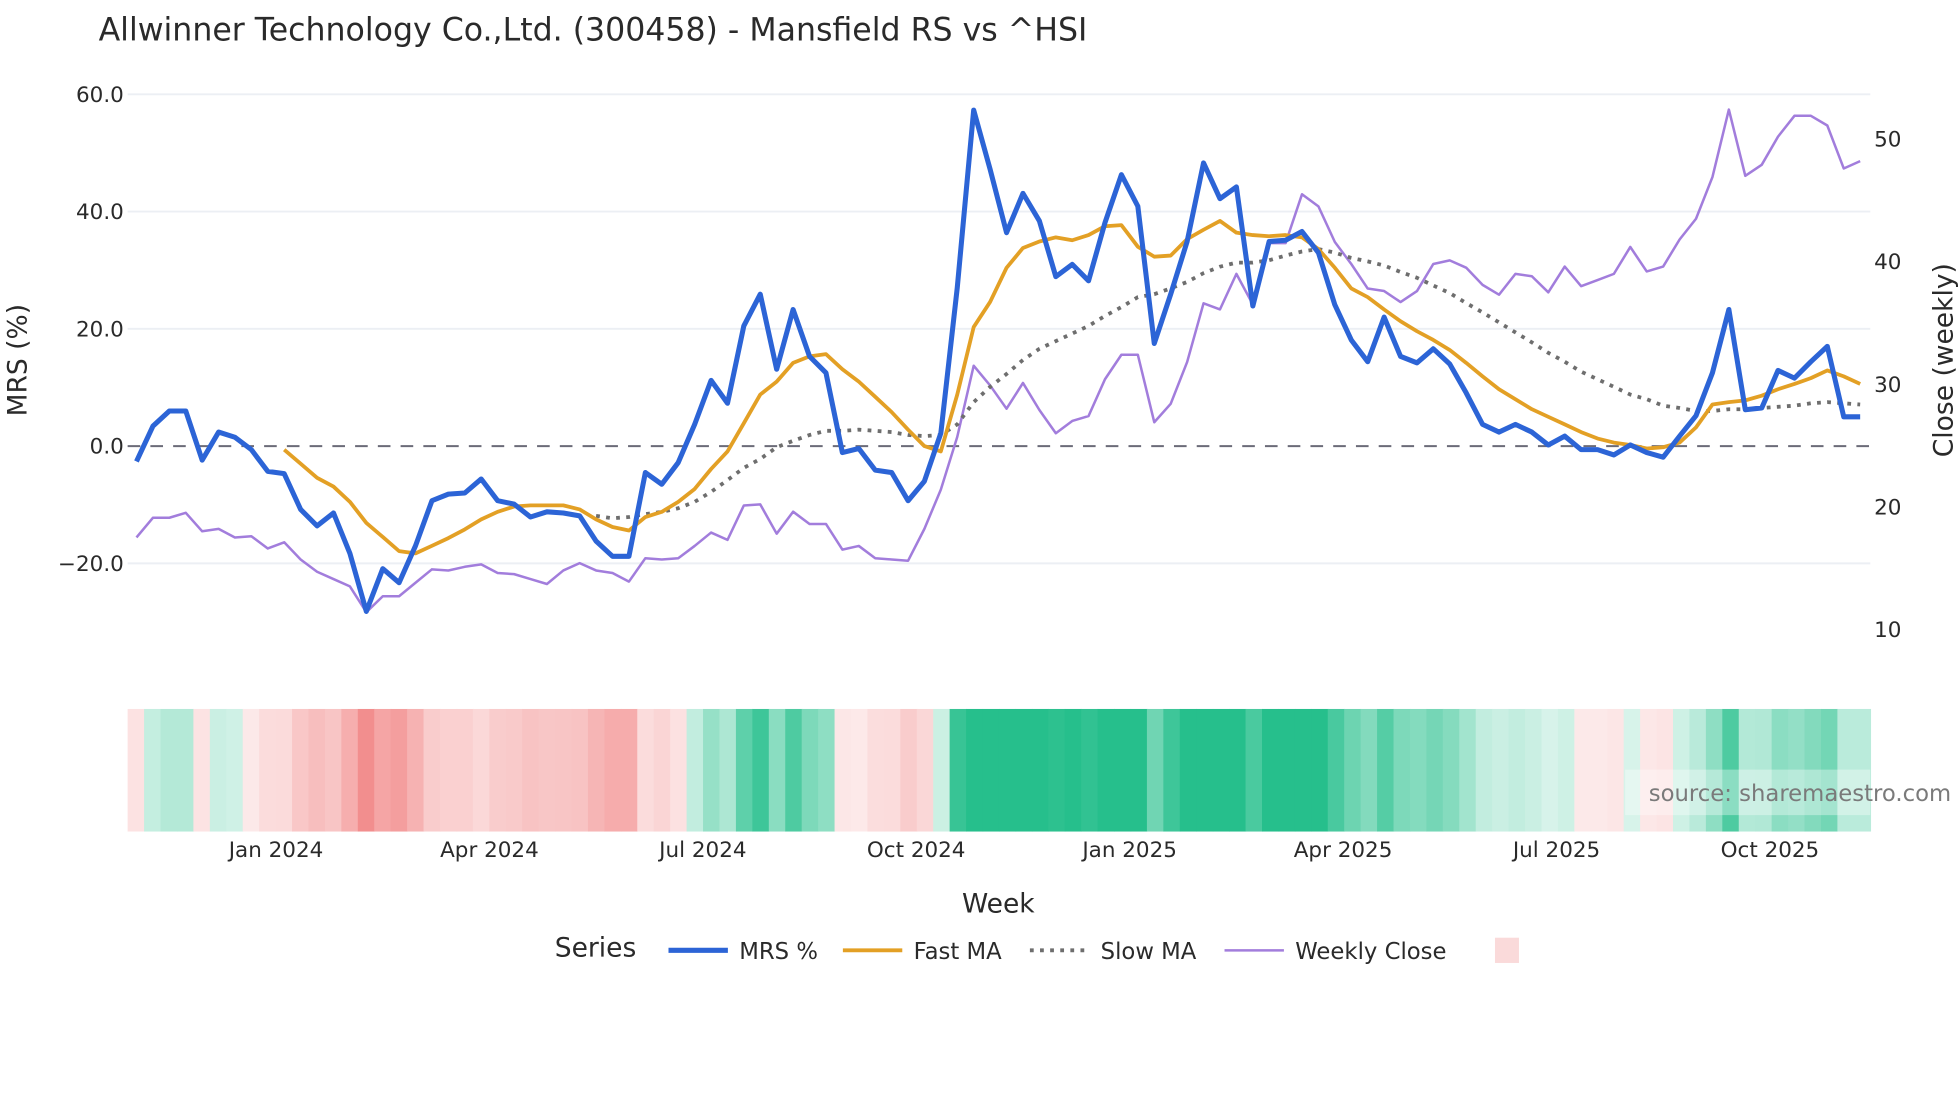 The height and width of the screenshot is (1102, 1960). Describe the element at coordinates (916, 850) in the screenshot. I see `x-tick-label: Oct 2024` at that location.